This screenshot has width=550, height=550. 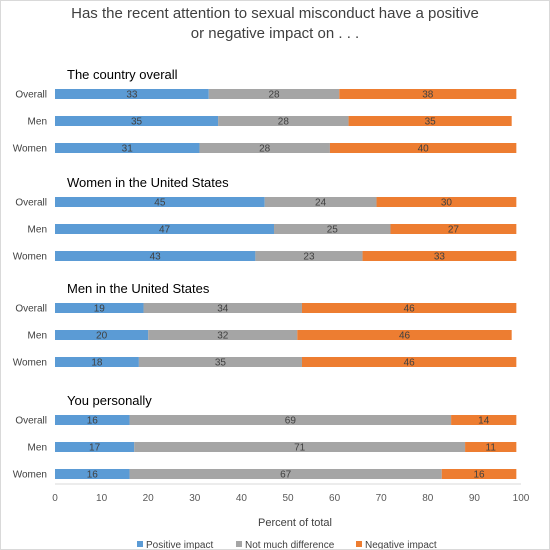 I want to click on x-tick-label: 80, so click(x=428, y=498).